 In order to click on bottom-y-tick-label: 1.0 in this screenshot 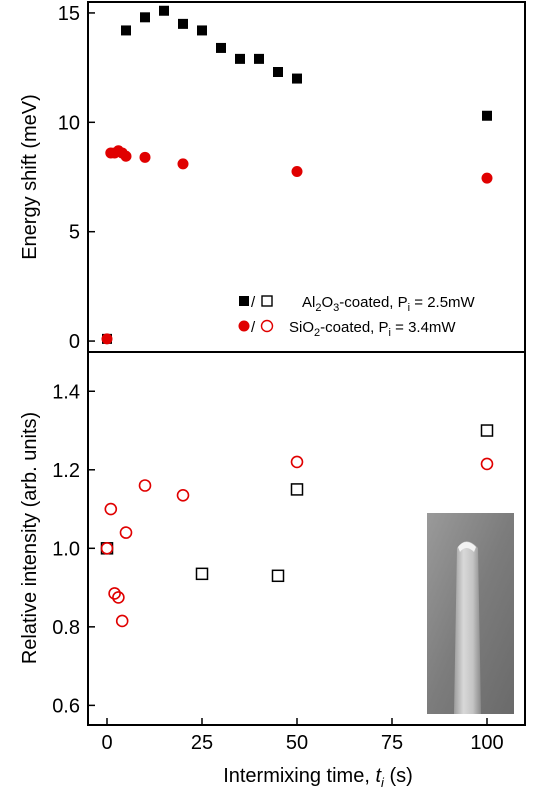, I will do `click(66, 549)`.